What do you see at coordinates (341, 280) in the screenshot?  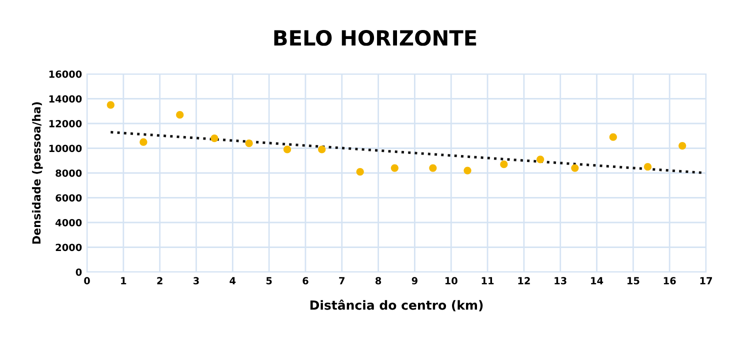 I see `x-tick-label: 7` at bounding box center [341, 280].